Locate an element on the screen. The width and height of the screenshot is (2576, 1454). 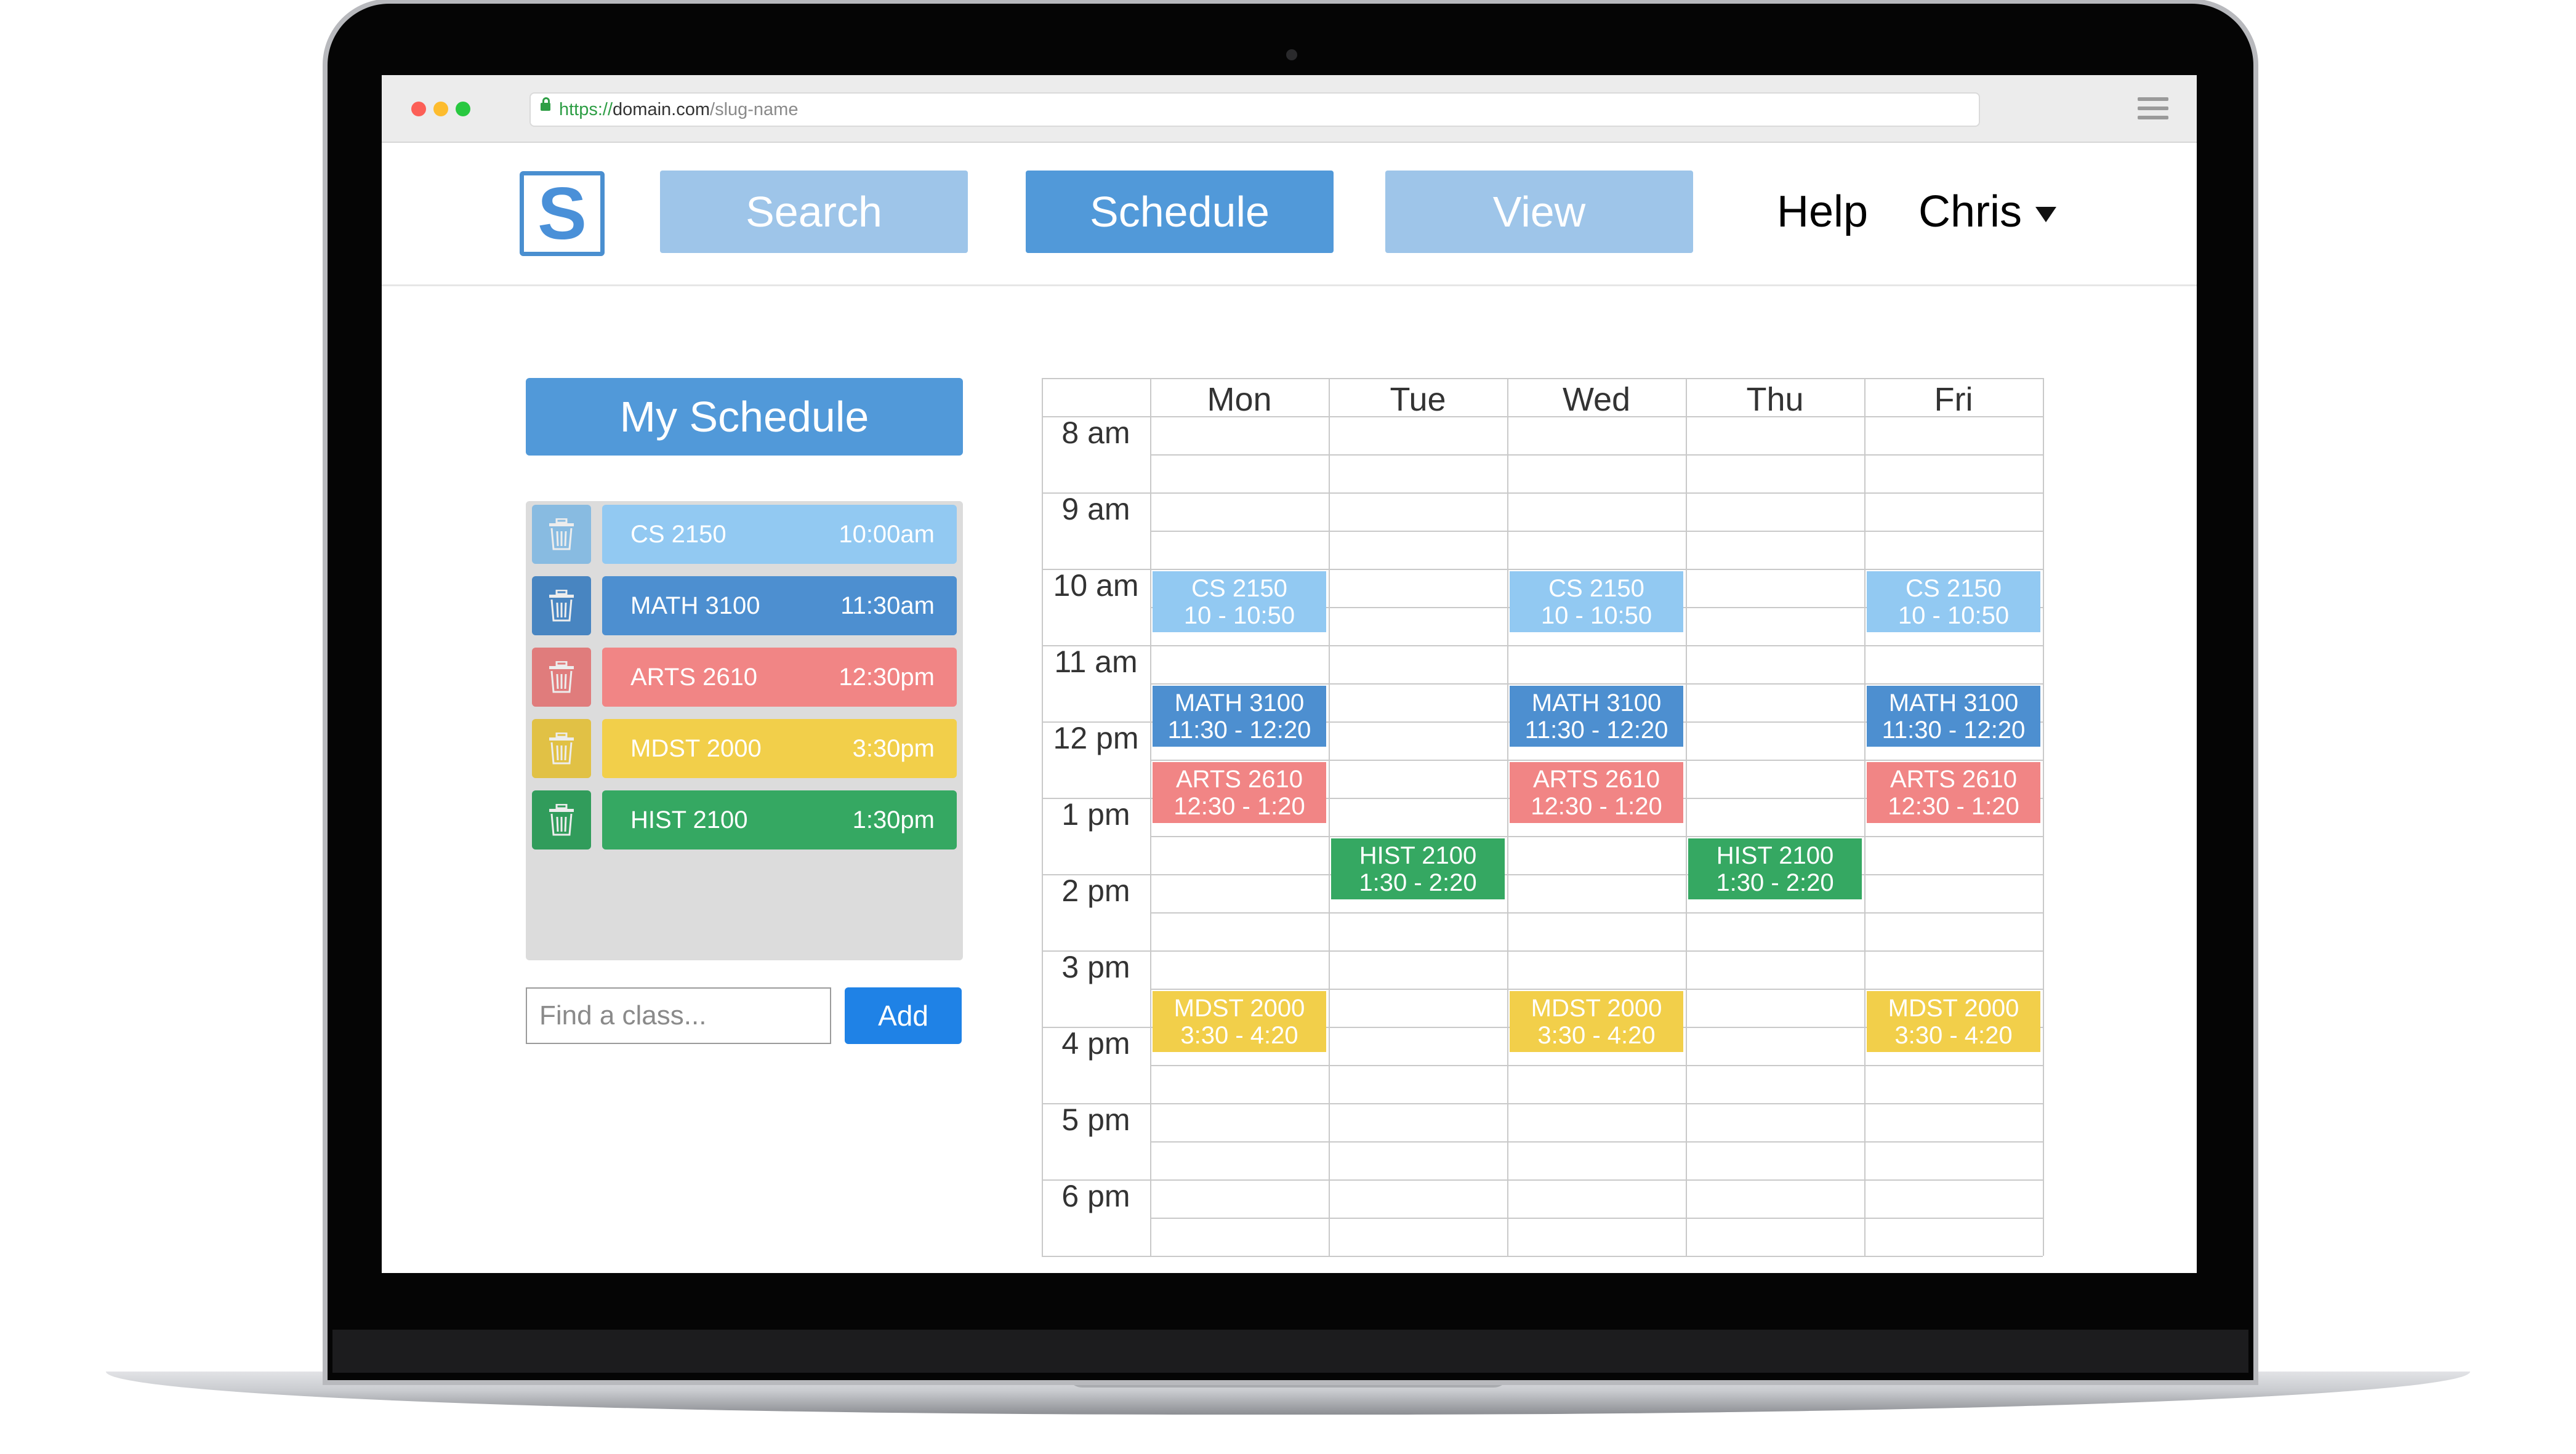
day-header: Thu is located at coordinates (1775, 399).